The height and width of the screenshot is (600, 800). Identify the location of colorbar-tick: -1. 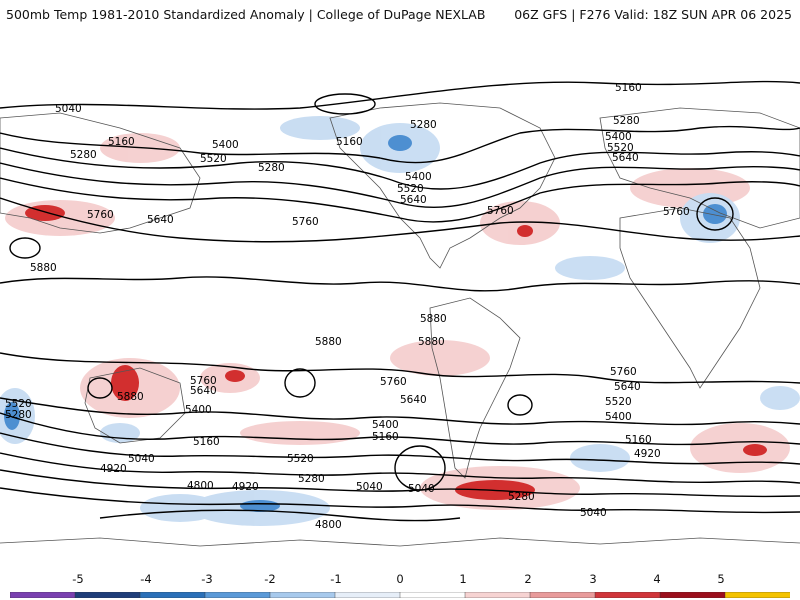
(336, 579).